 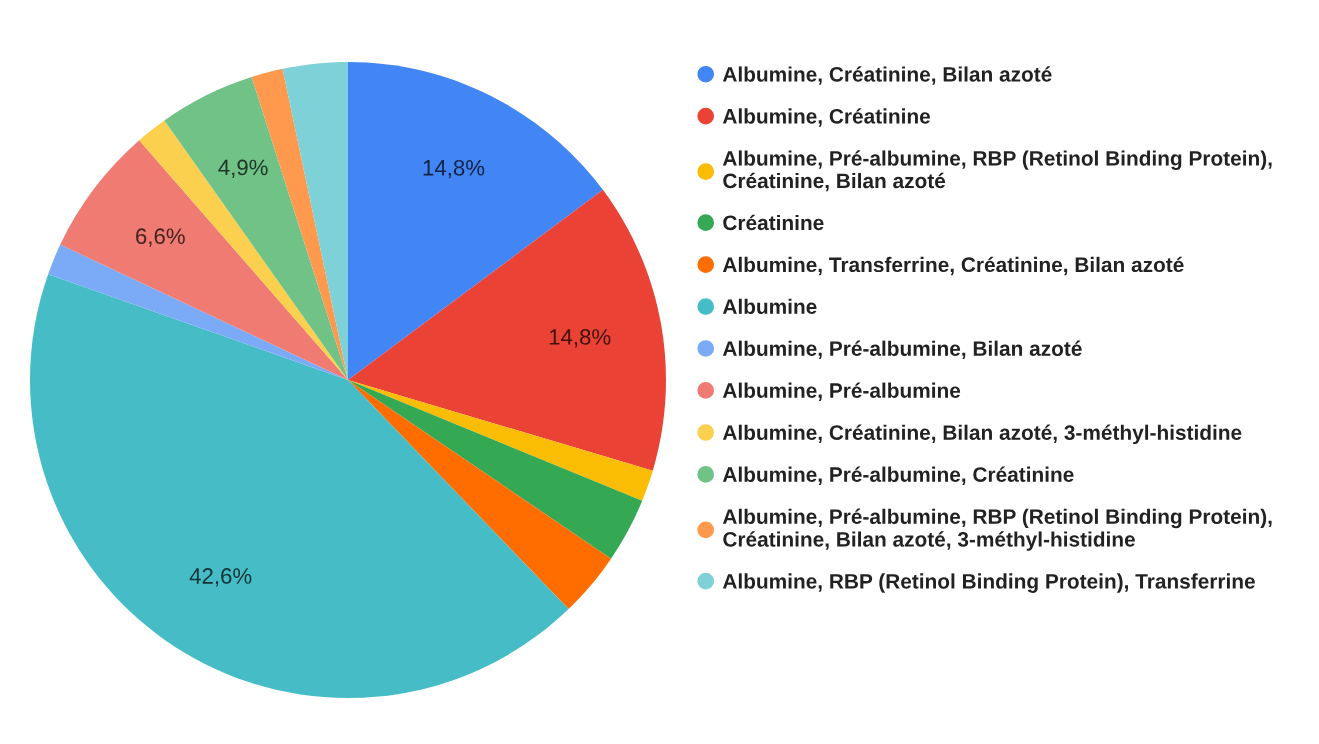 I want to click on data-label: 6,6%, so click(x=160, y=237).